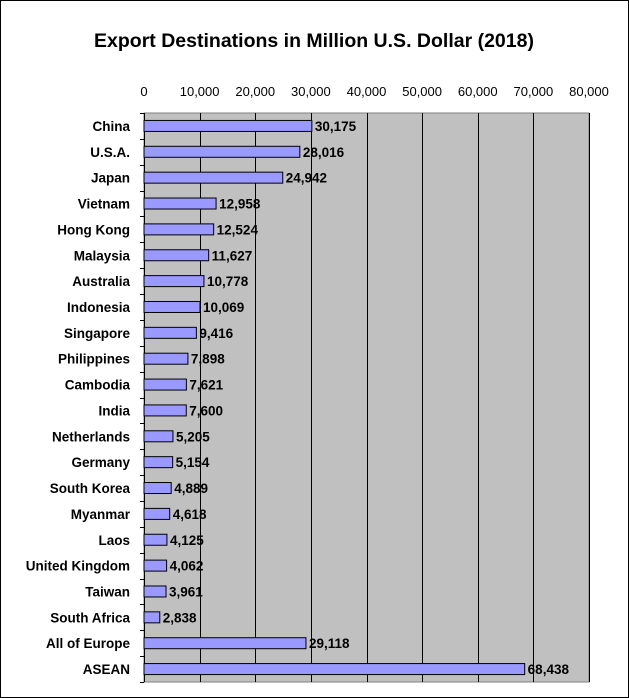 The width and height of the screenshot is (629, 698). I want to click on bar-all-of-europe, so click(225, 643).